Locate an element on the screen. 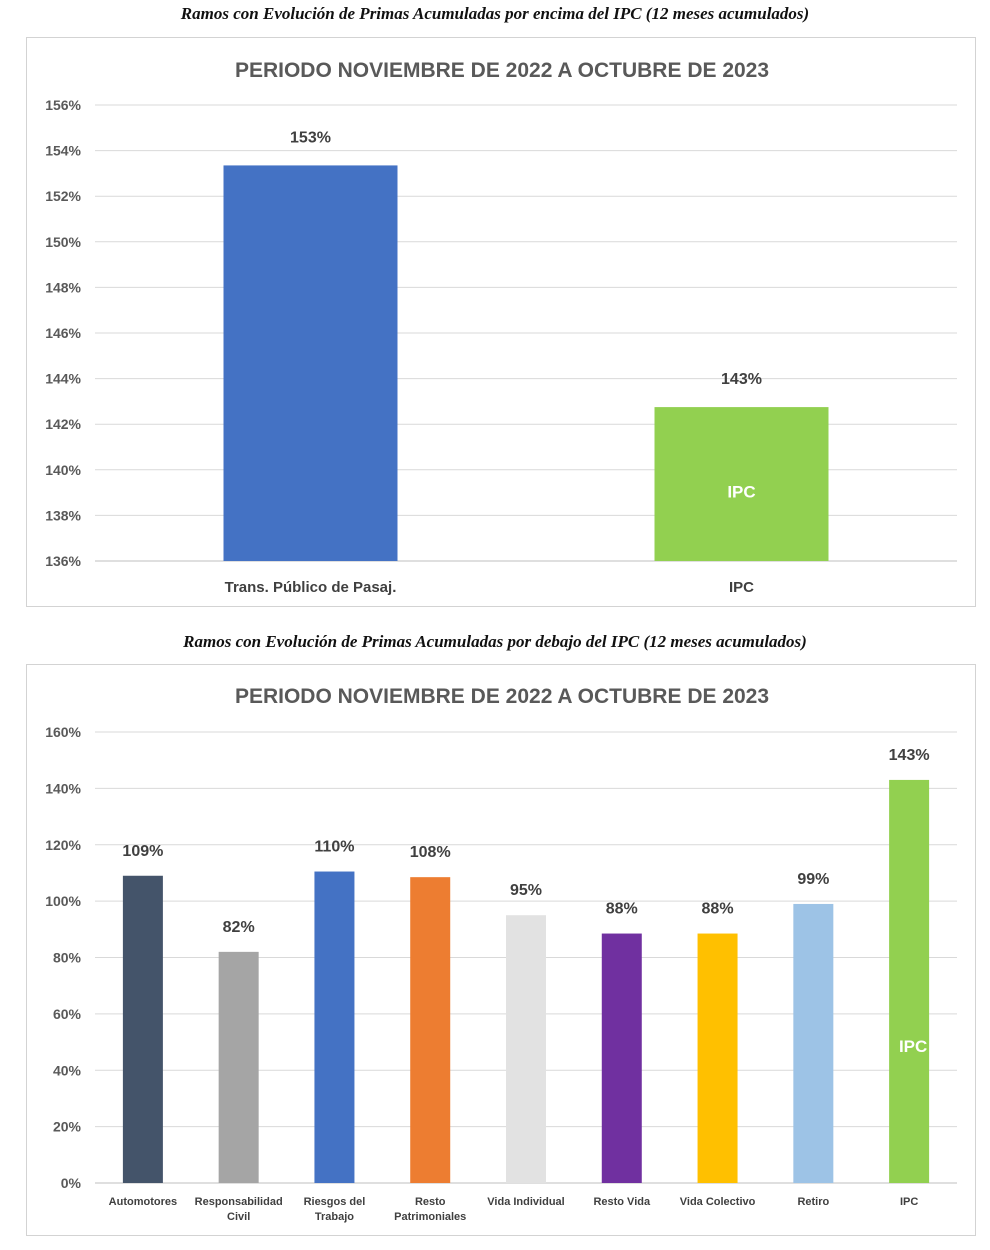 Image resolution: width=990 pixels, height=1250 pixels. x-category-label: Vida Colectivo is located at coordinates (718, 1202).